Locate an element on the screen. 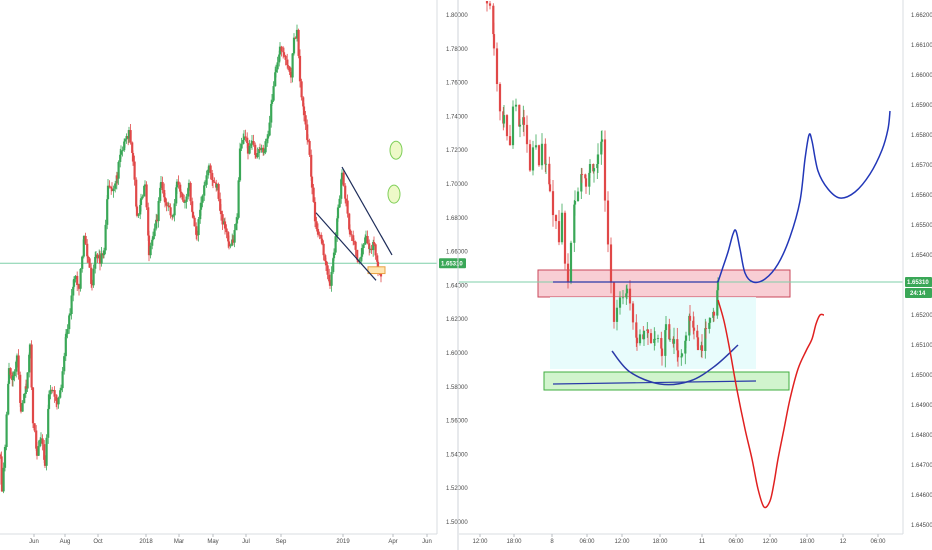 This screenshot has height=550, width=932. time-tick-label: 11 is located at coordinates (702, 542).